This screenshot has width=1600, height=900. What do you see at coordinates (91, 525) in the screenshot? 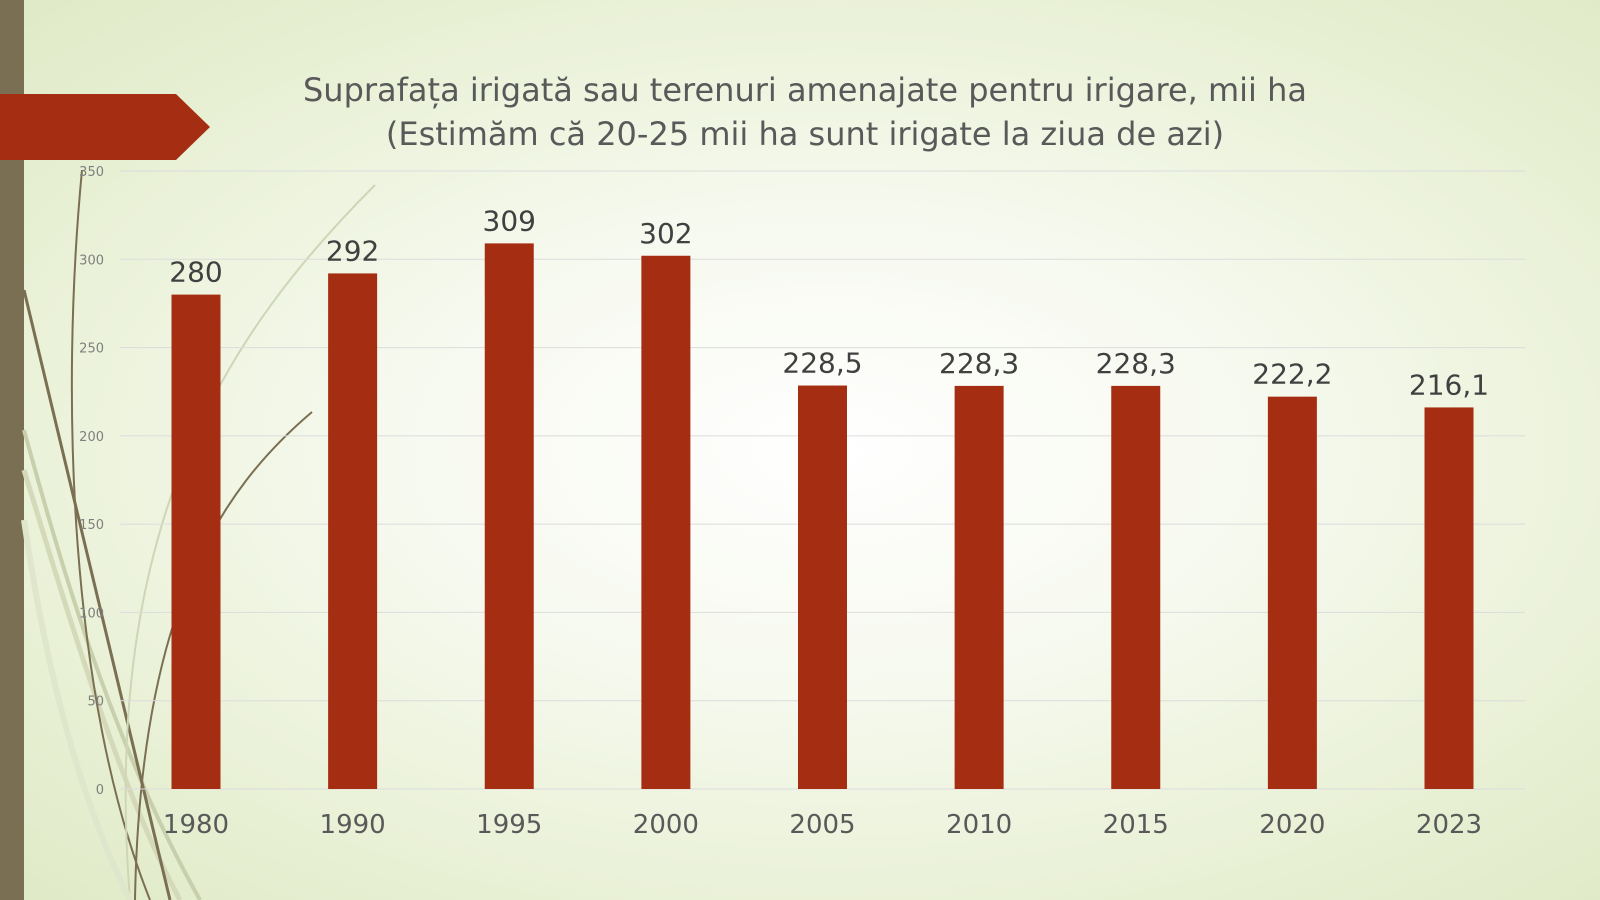
I see `y-tick-label: 150` at bounding box center [91, 525].